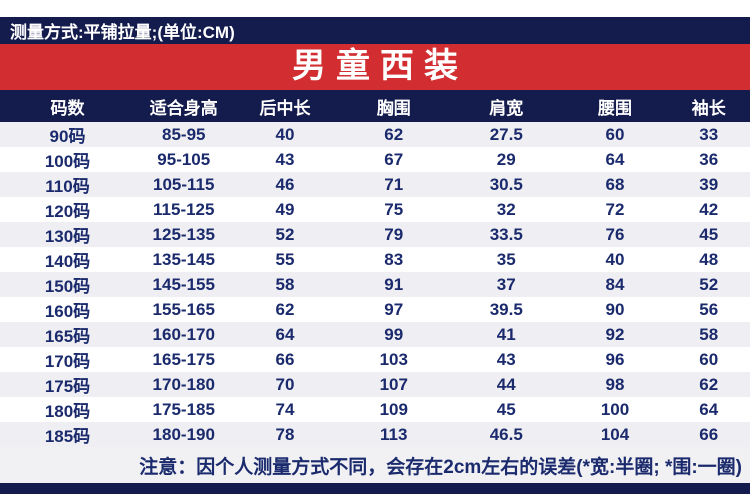  What do you see at coordinates (506, 184) in the screenshot?
I see `table-cell: 30.5` at bounding box center [506, 184].